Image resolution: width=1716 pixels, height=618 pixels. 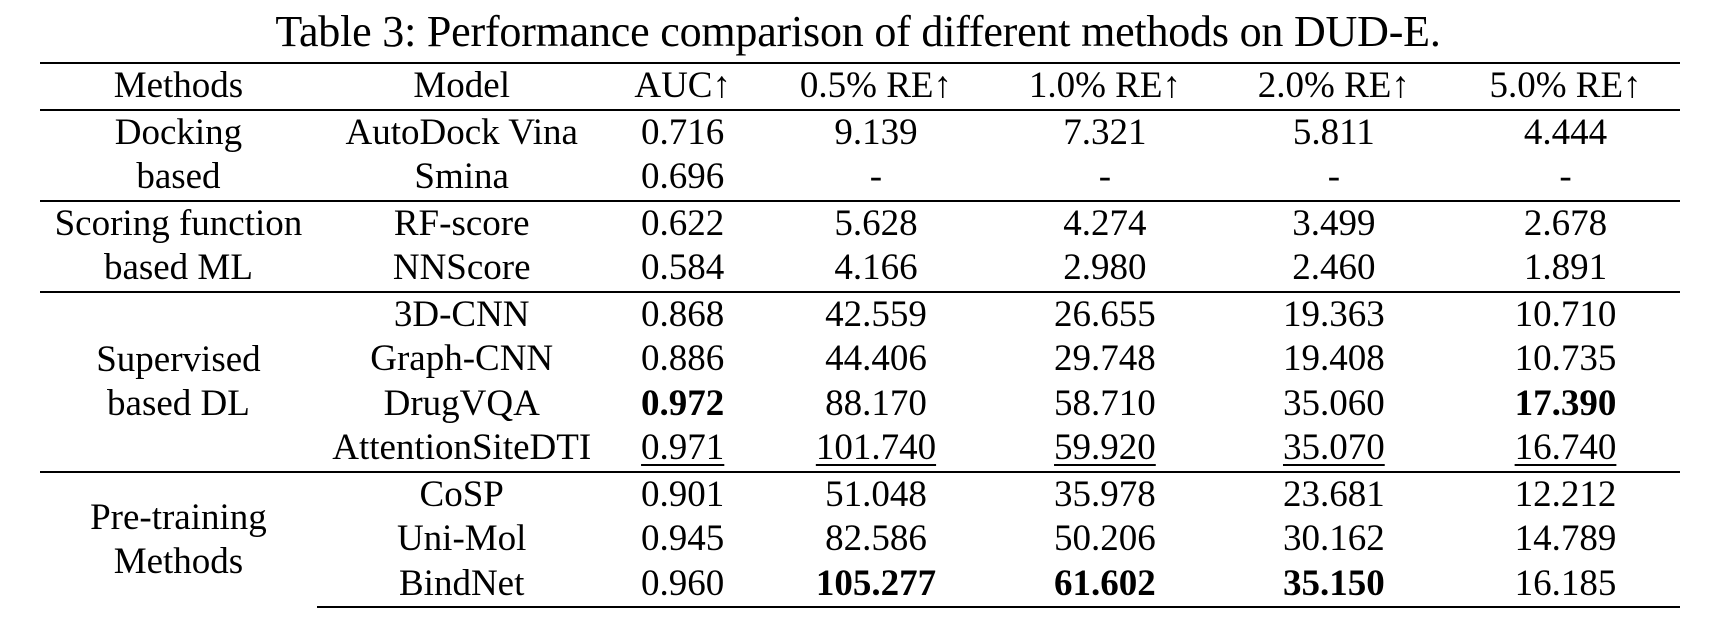 I want to click on re-5-0-cell: 14.789, so click(x=1565, y=539).